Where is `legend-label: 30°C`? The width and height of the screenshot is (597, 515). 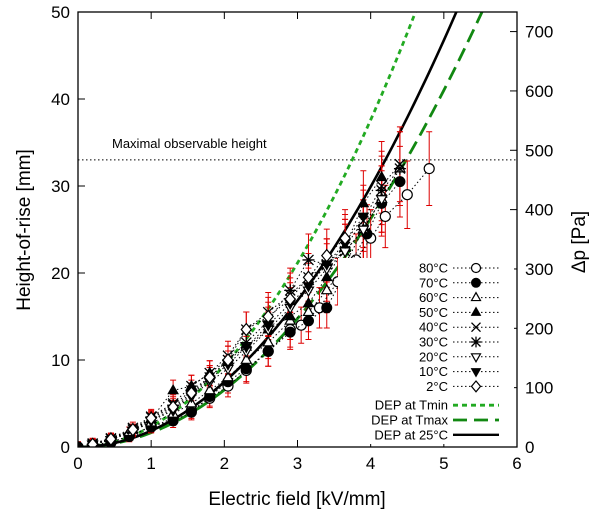
legend-label: 30°C is located at coordinates (433, 342).